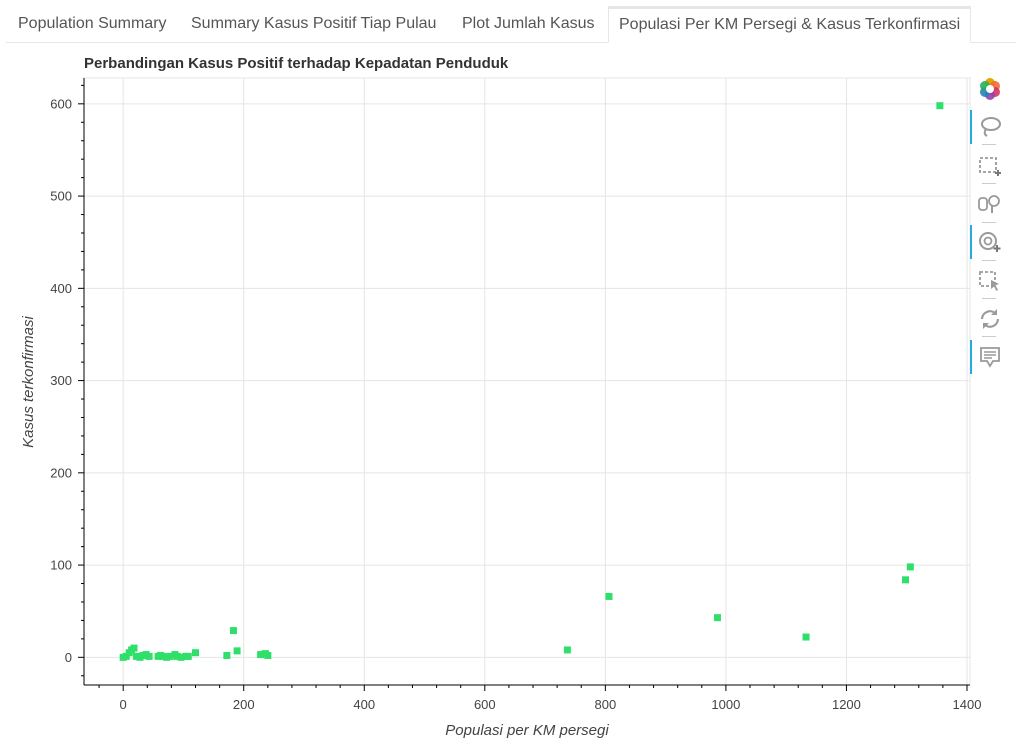 This screenshot has width=1022, height=748. I want to click on y-tick-label: 300, so click(61, 380).